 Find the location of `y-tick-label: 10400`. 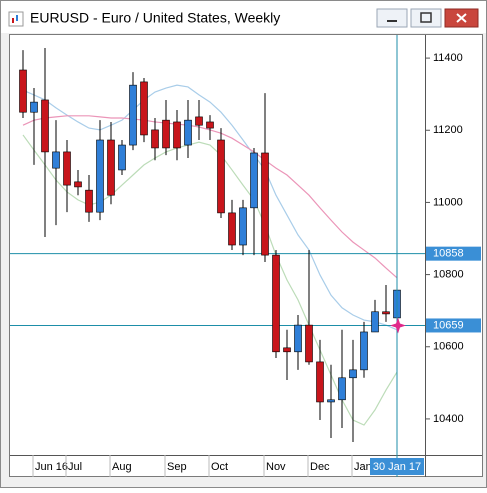

y-tick-label: 10400 is located at coordinates (448, 419).